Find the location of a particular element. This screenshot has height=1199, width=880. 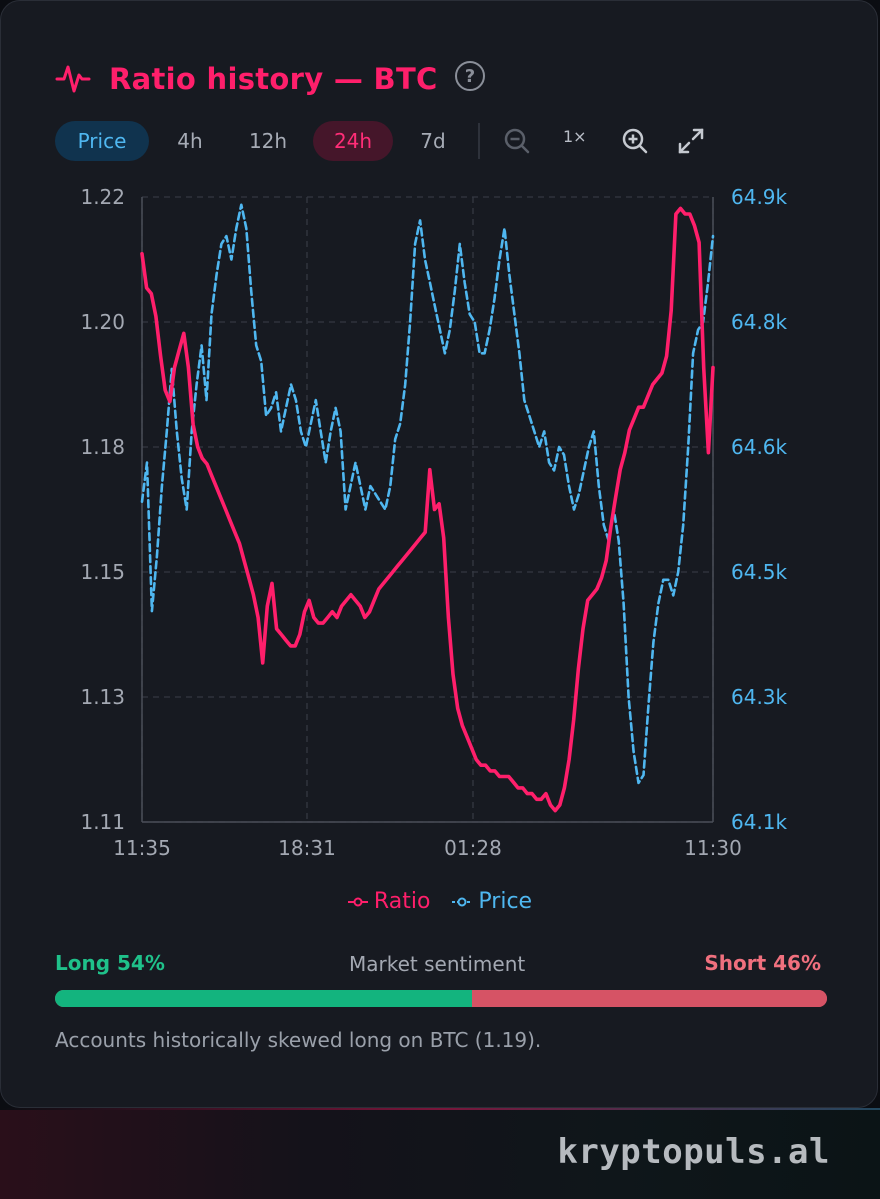

sentiment-long-label: Long 54% is located at coordinates (110, 963).